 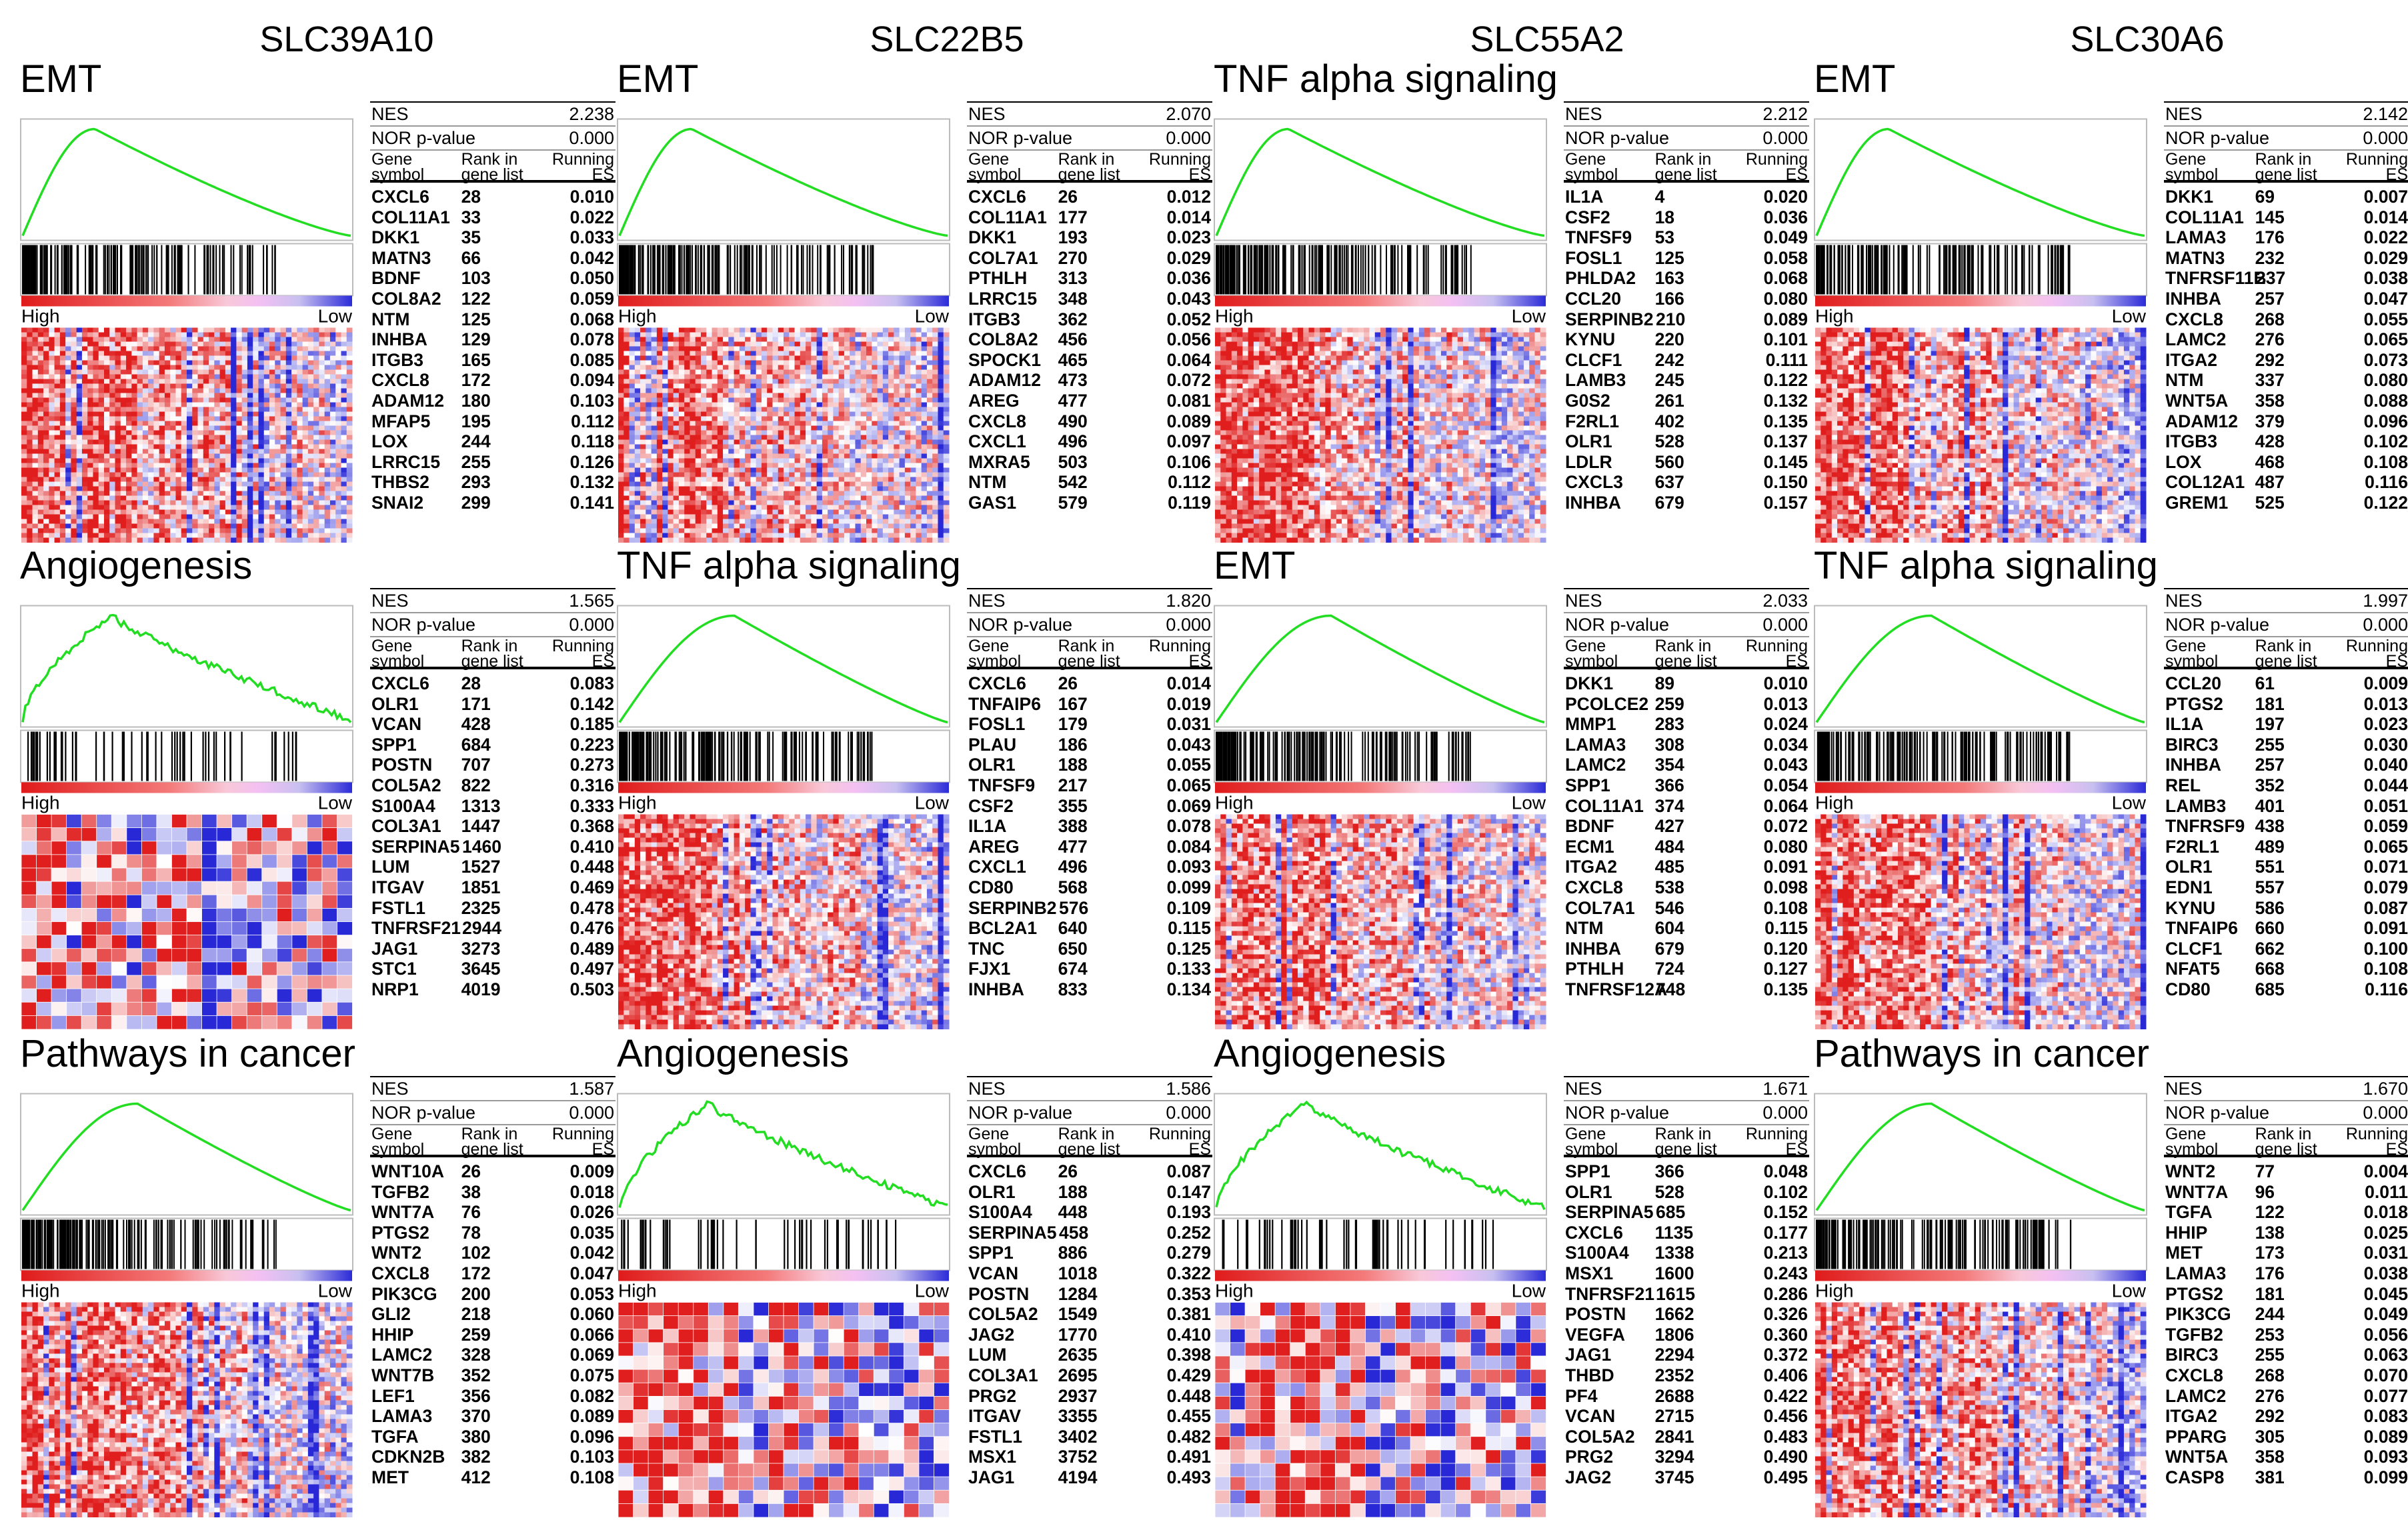 What do you see at coordinates (1772, 683) in the screenshot?
I see `running-es: 0.010` at bounding box center [1772, 683].